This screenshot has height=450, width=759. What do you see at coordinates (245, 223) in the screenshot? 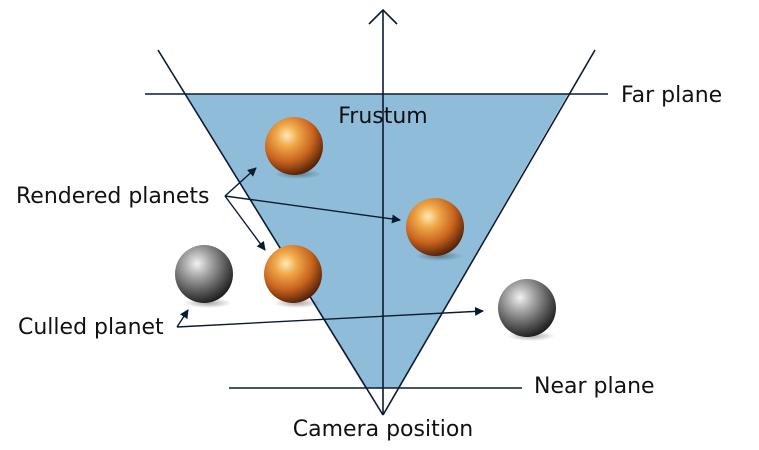
I see `rendered-arrow-bottom` at bounding box center [245, 223].